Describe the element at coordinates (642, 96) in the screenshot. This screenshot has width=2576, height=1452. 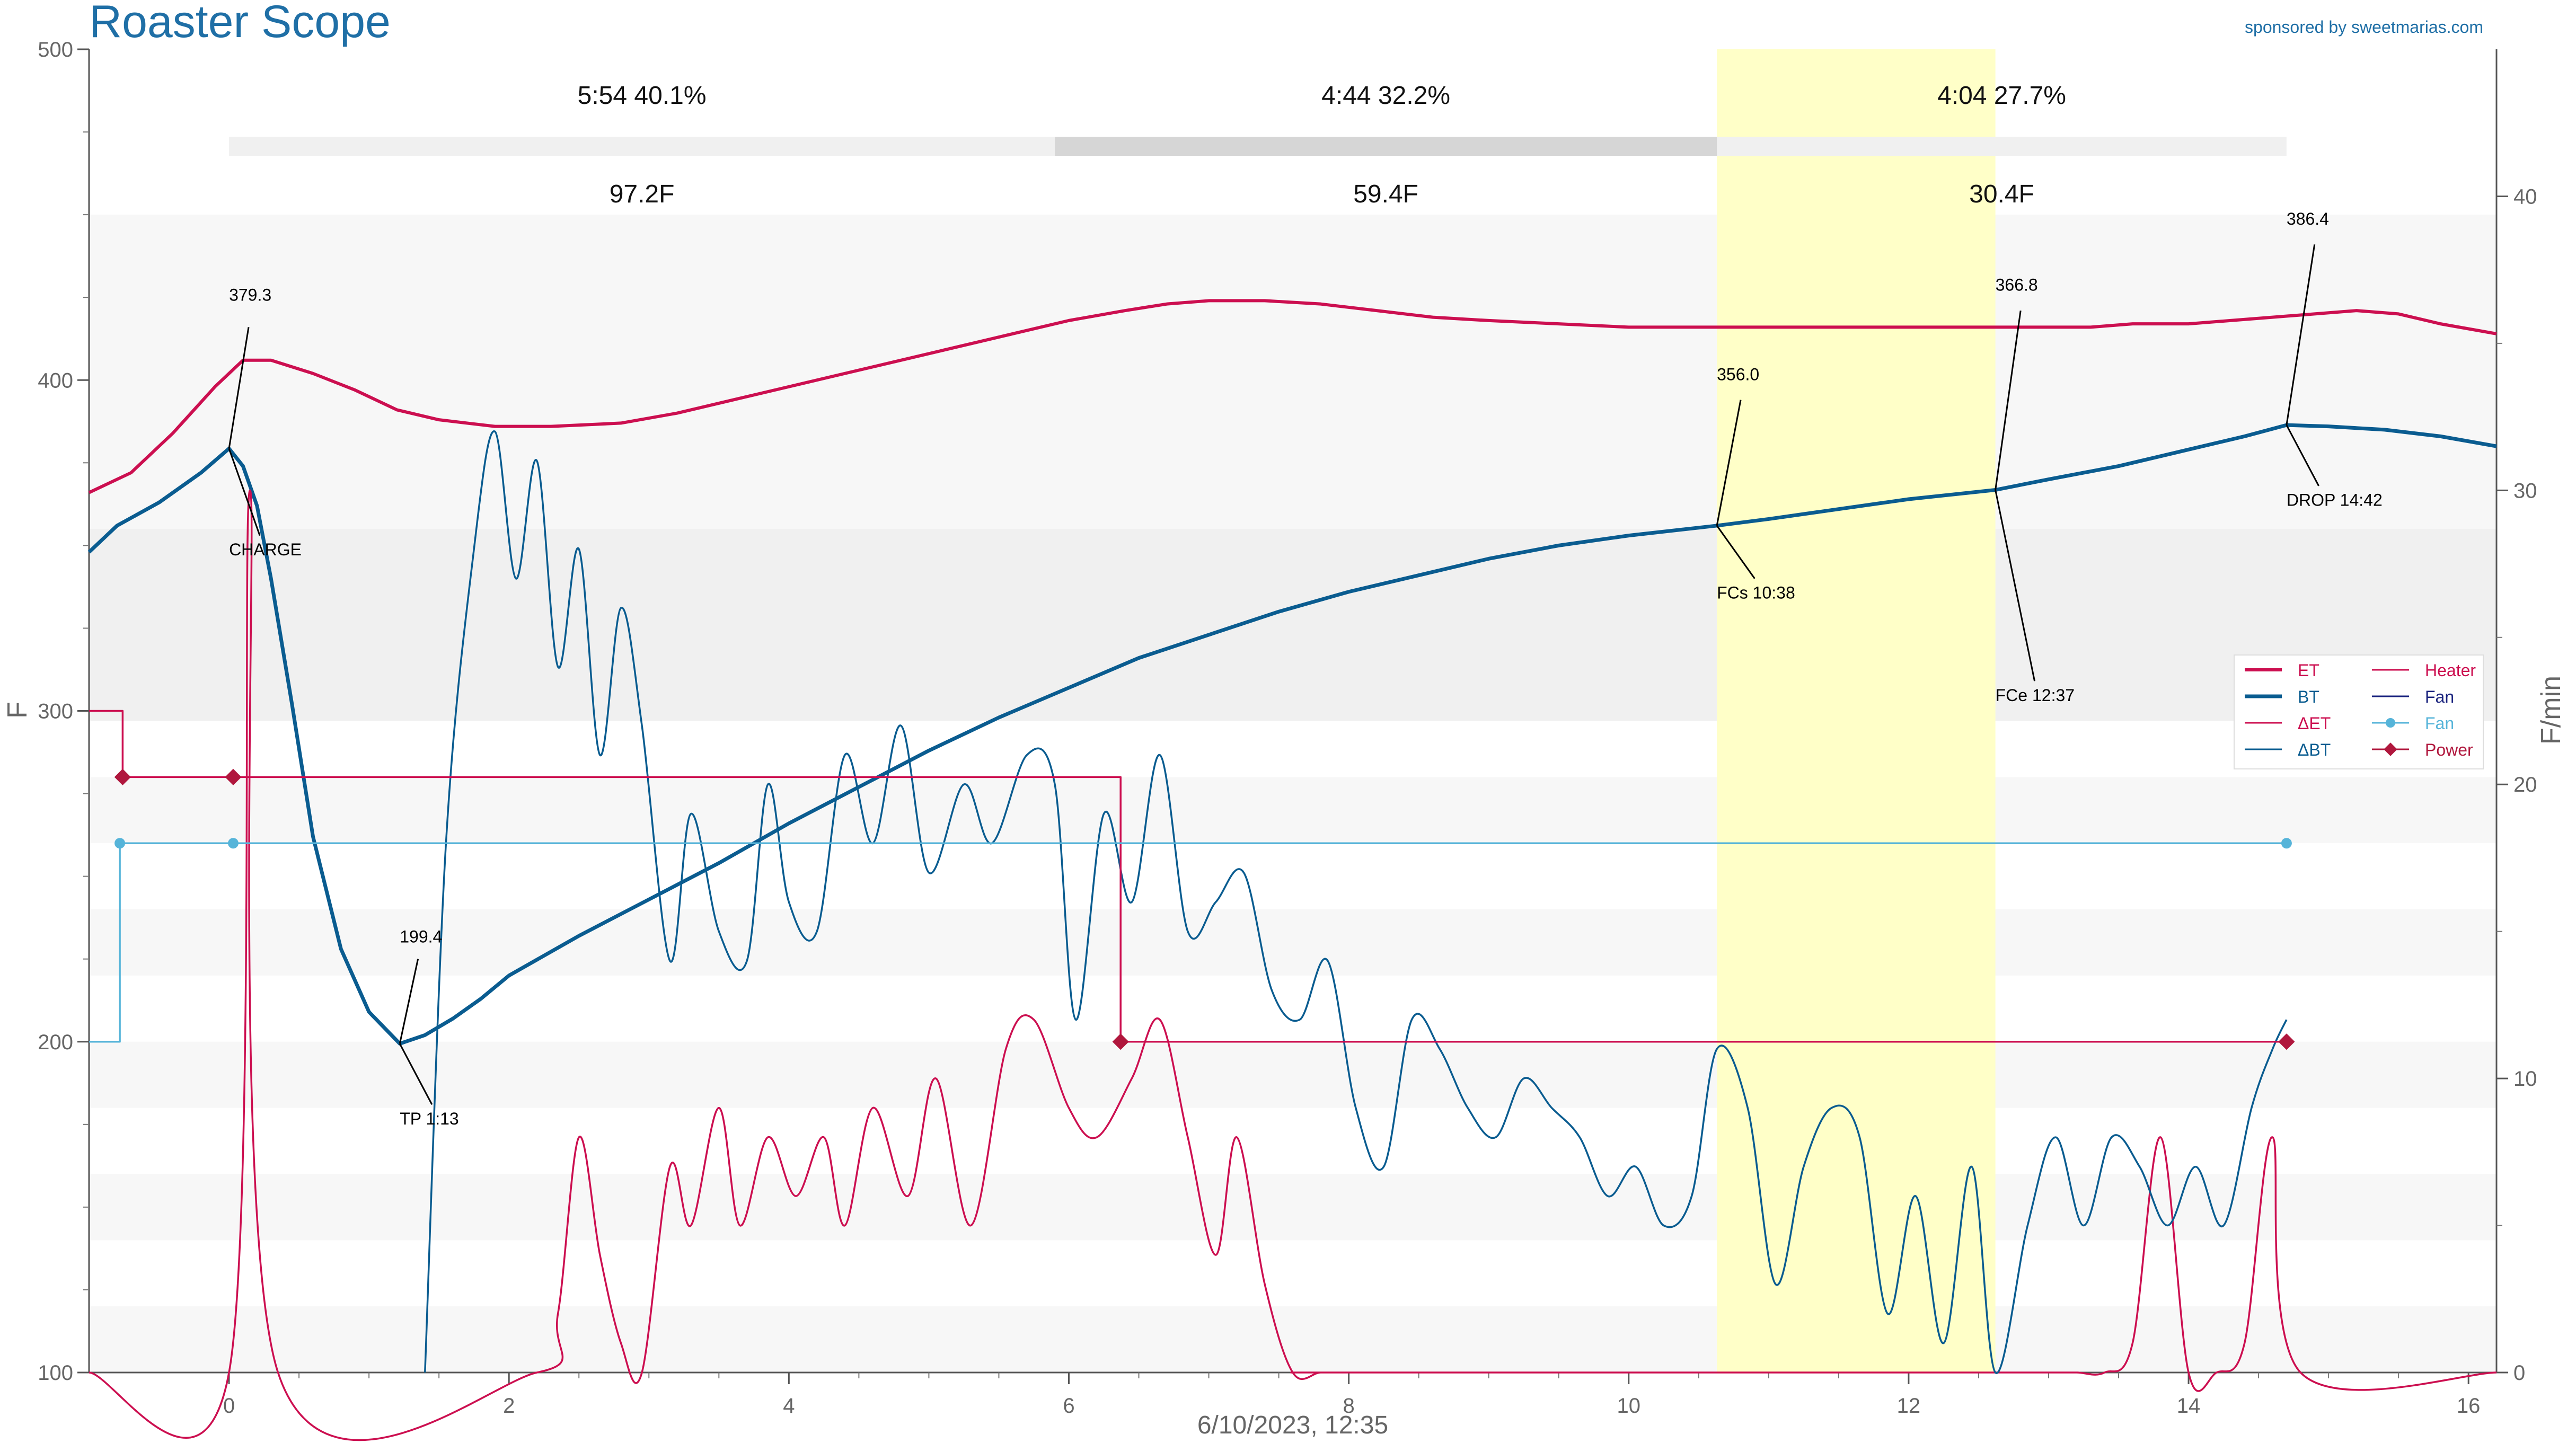
I see `phase-dry-summary: 5:54 40.1%` at that location.